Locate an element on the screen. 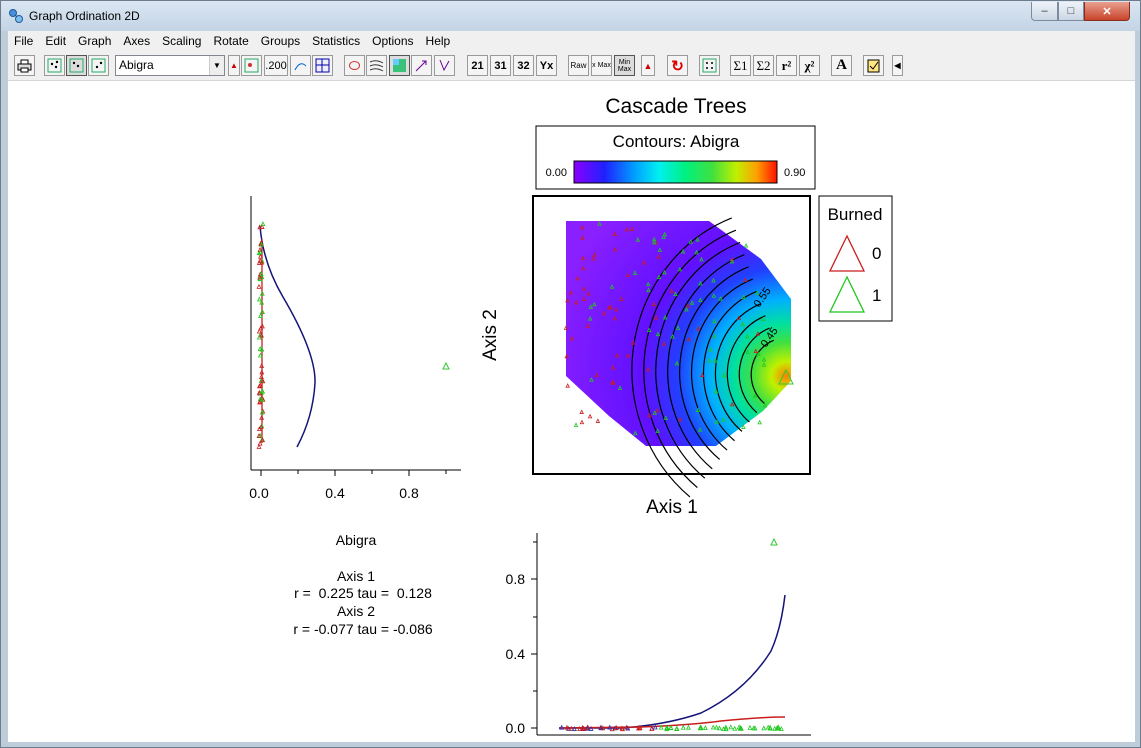 This screenshot has width=1141, height=748. chevron-down-icon: ▼ is located at coordinates (216, 65).